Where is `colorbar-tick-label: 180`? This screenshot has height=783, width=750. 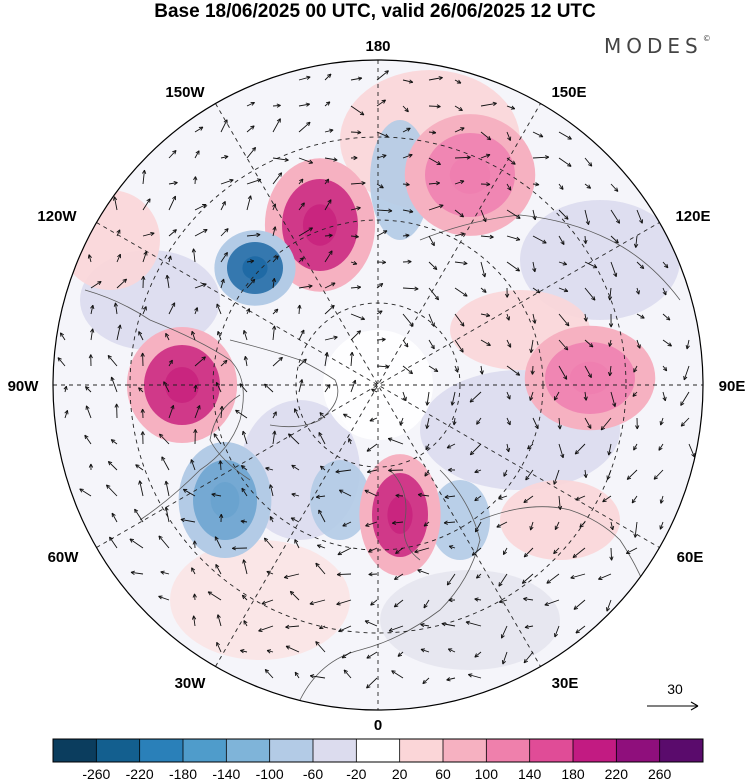
colorbar-tick-label: 180 is located at coordinates (573, 774).